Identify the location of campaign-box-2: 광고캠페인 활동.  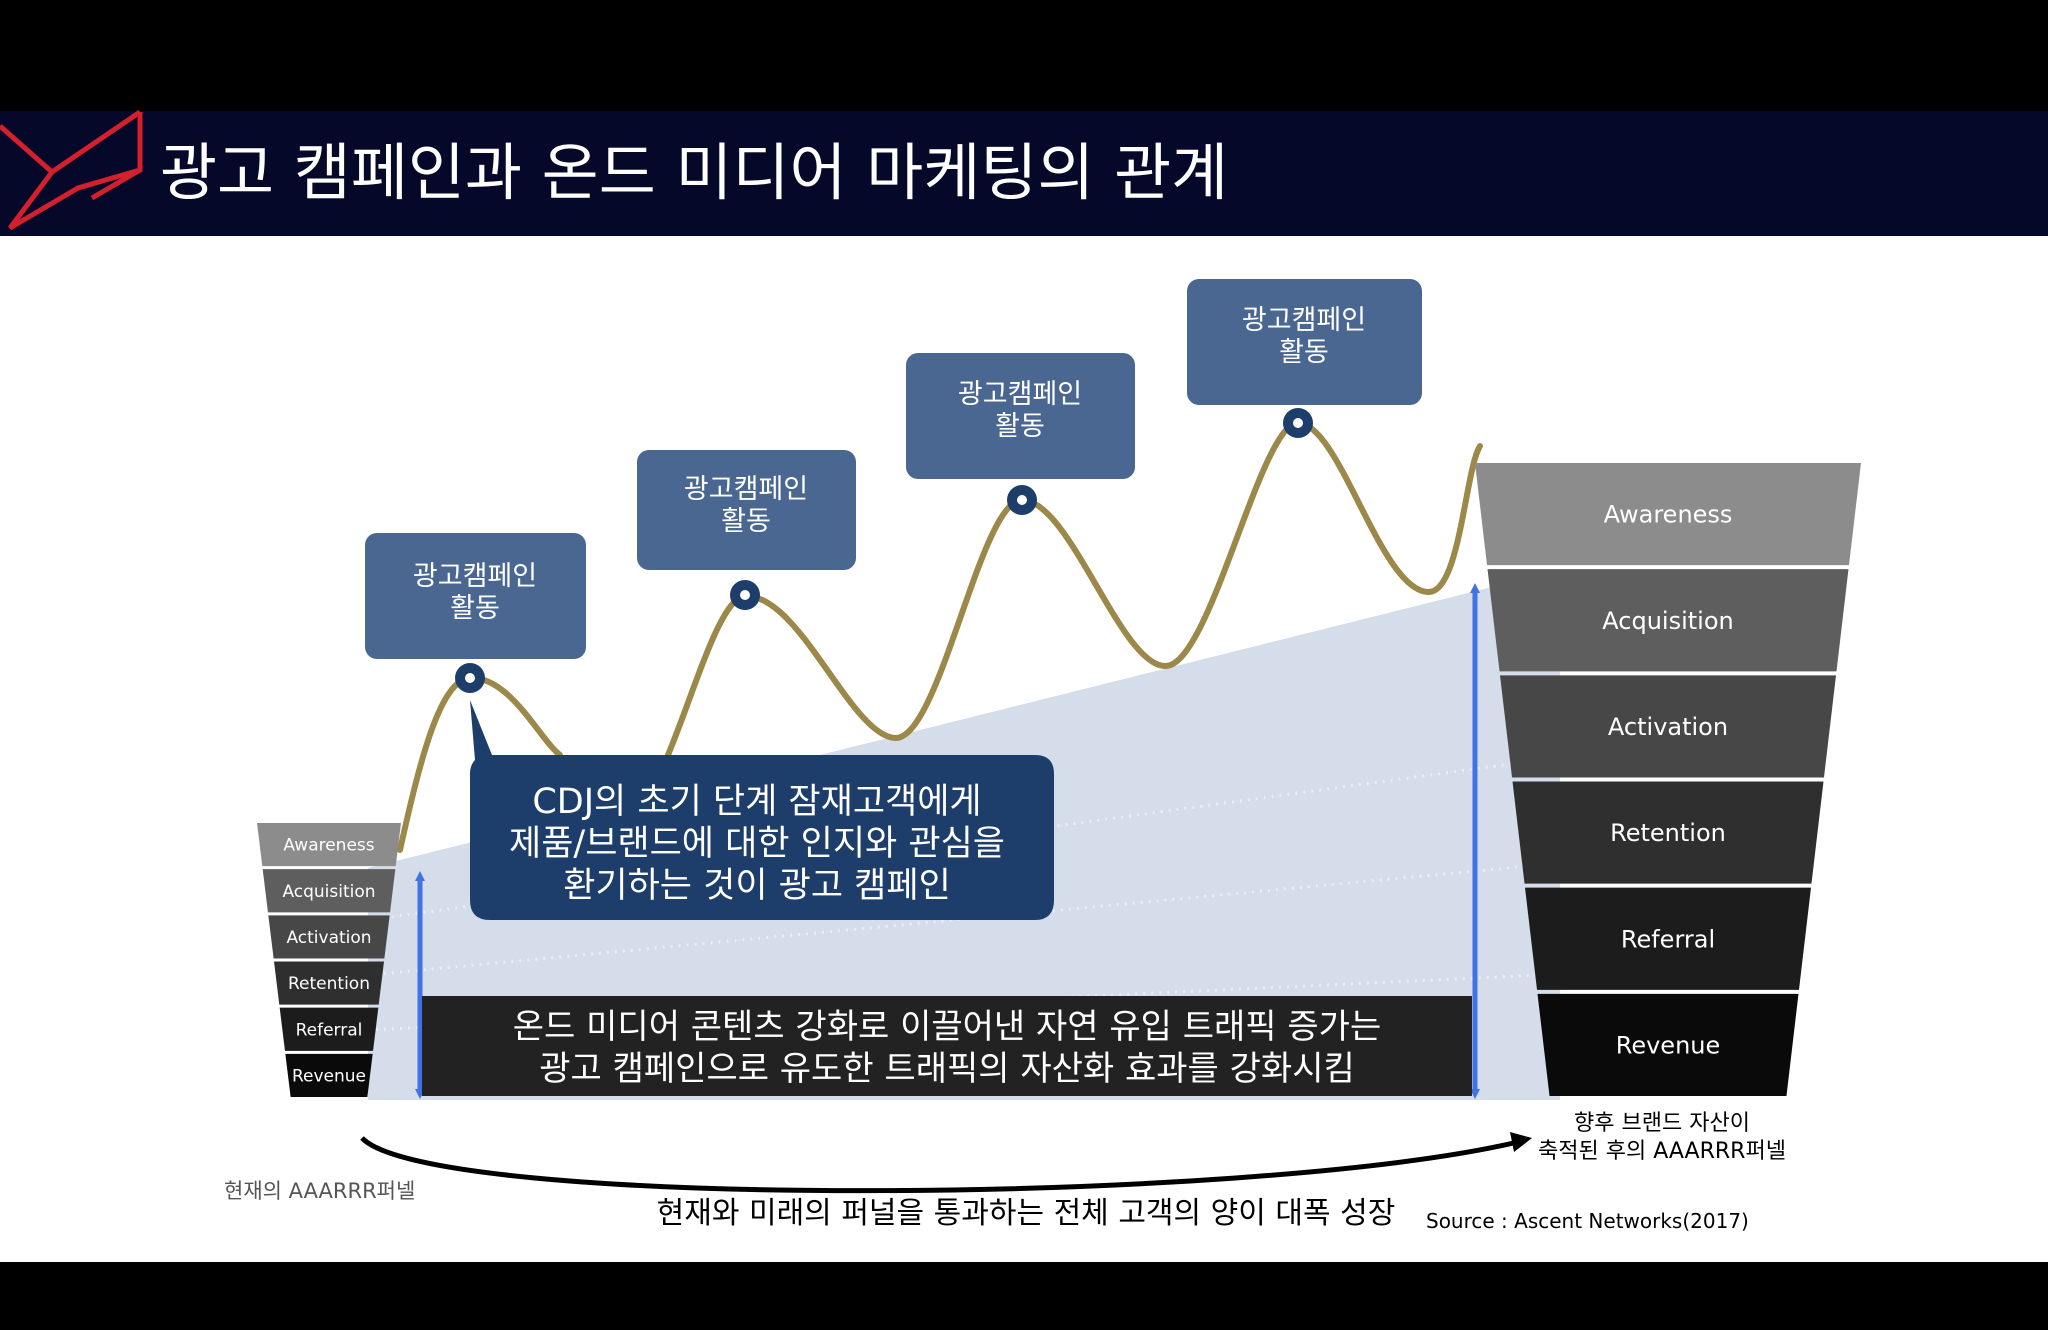
(746, 510).